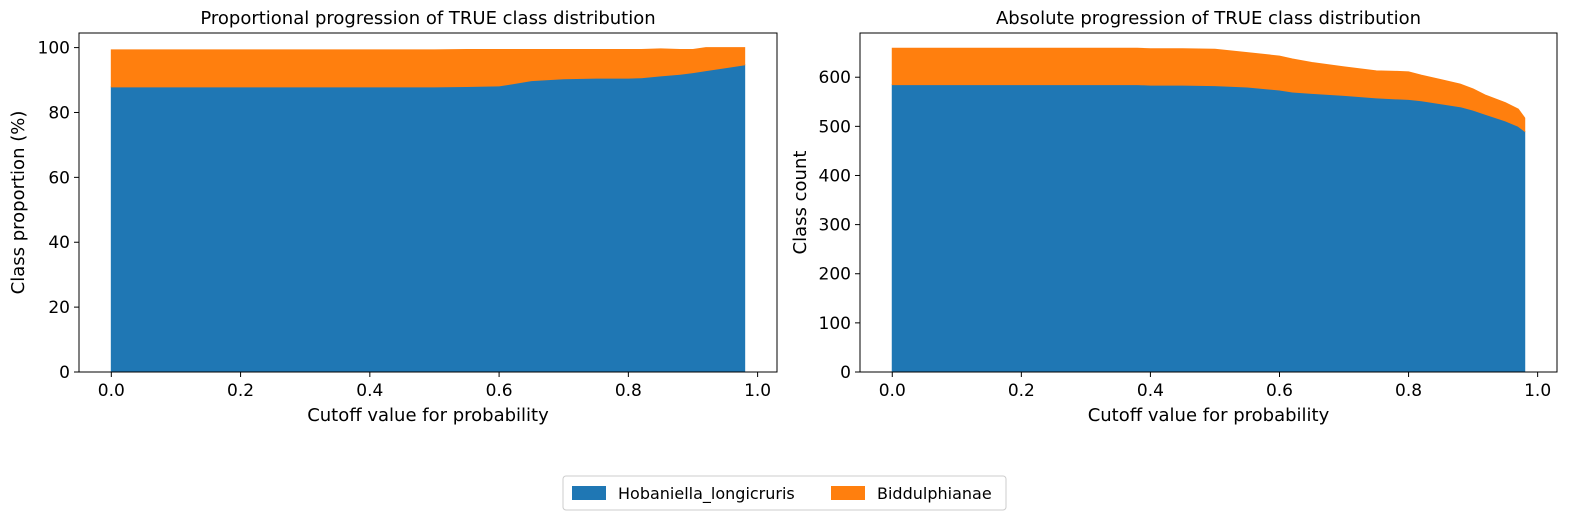  What do you see at coordinates (18, 203) in the screenshot?
I see `y-axis-label: Class proportion (%)` at bounding box center [18, 203].